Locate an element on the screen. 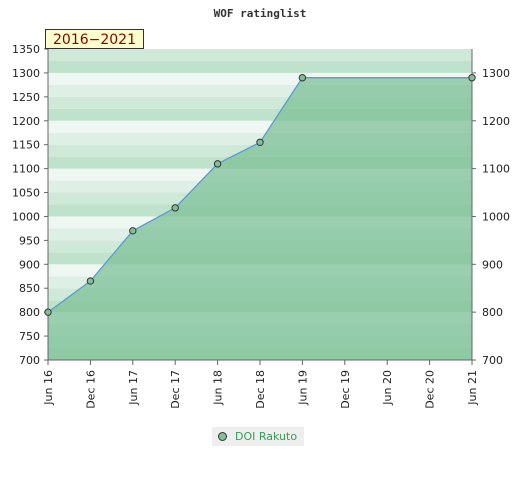  x-tick-label: Dec 20 is located at coordinates (430, 389).